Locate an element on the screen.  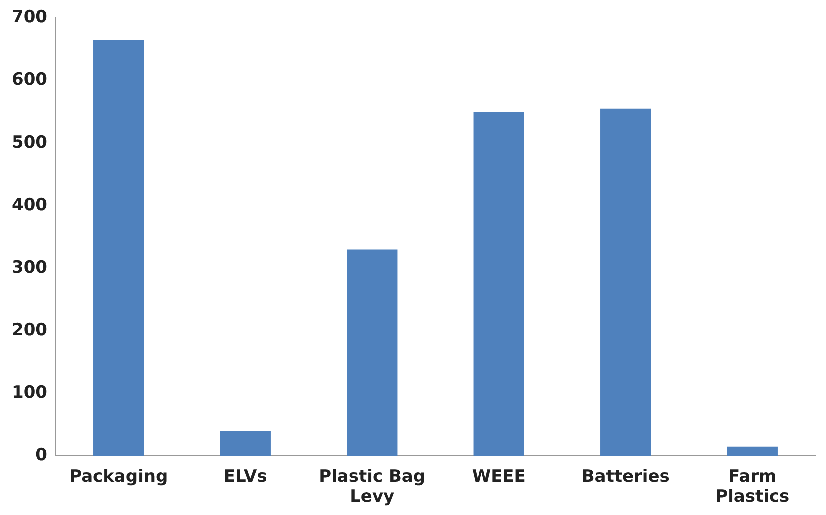
y-tick-label: 200 is located at coordinates (30, 330).